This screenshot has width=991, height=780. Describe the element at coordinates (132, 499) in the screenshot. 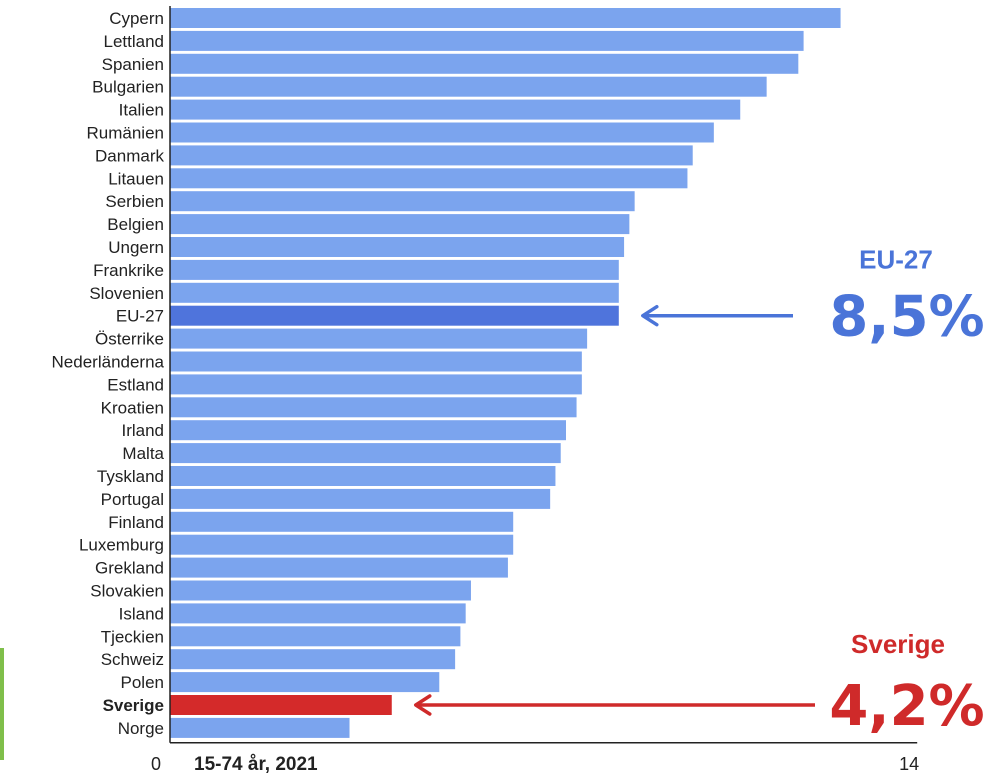

I see `category-label-portugal: Portugal` at that location.